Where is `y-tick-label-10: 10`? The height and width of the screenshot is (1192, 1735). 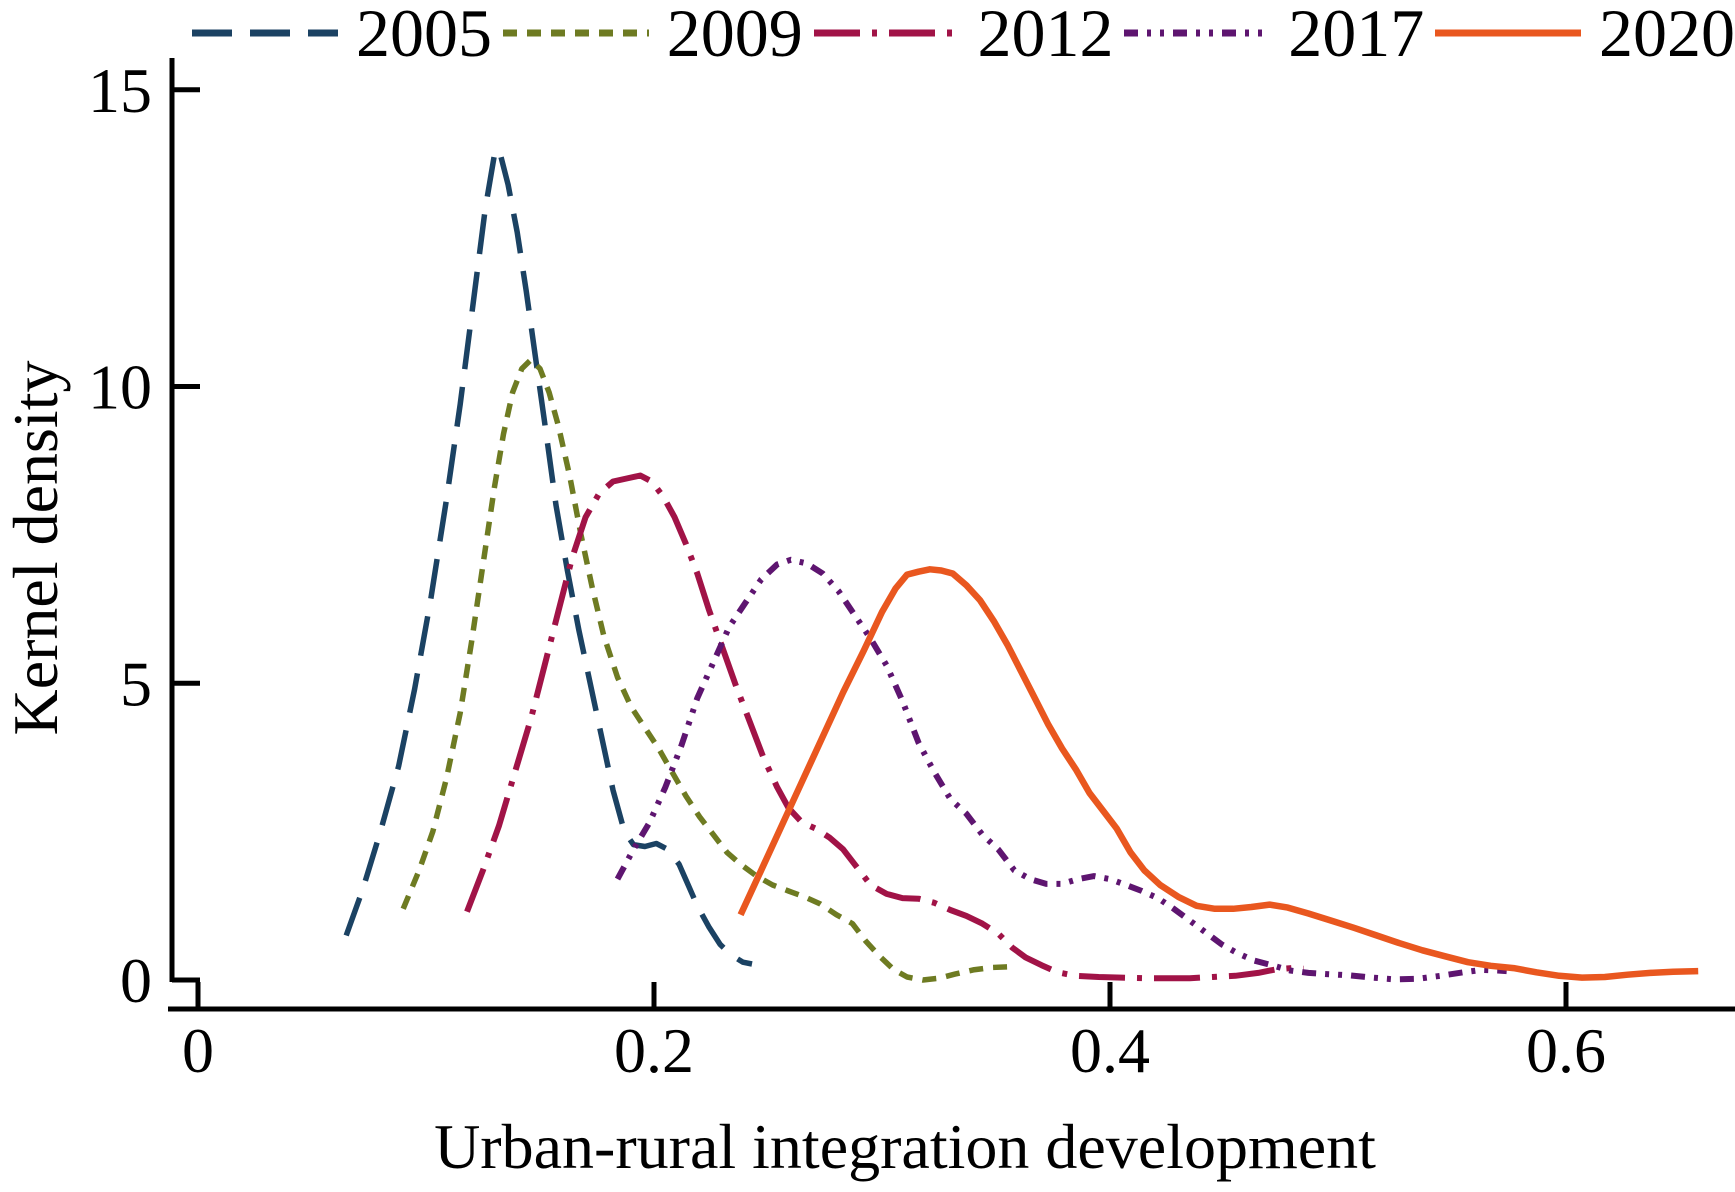
y-tick-label-10: 10 is located at coordinates (120, 387).